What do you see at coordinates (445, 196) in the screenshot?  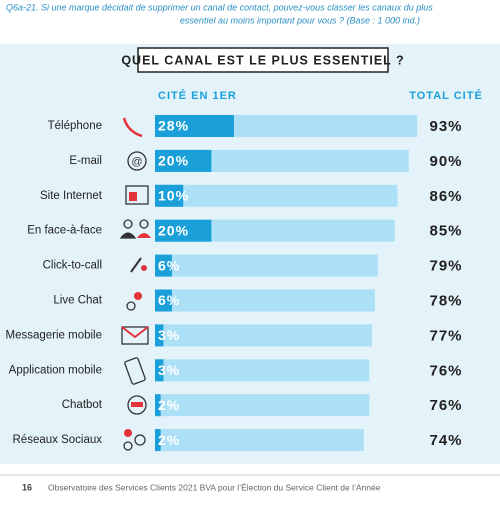 I see `total-value-label: 86%` at bounding box center [445, 196].